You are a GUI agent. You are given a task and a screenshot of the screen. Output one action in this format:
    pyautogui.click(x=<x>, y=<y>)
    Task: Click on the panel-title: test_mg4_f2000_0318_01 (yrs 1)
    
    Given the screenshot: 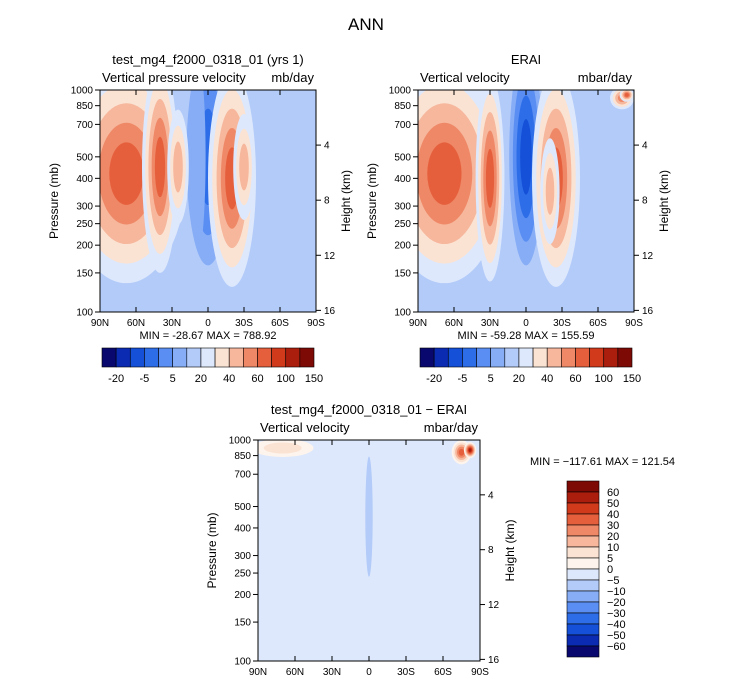 What is the action you would take?
    pyautogui.click(x=208, y=59)
    